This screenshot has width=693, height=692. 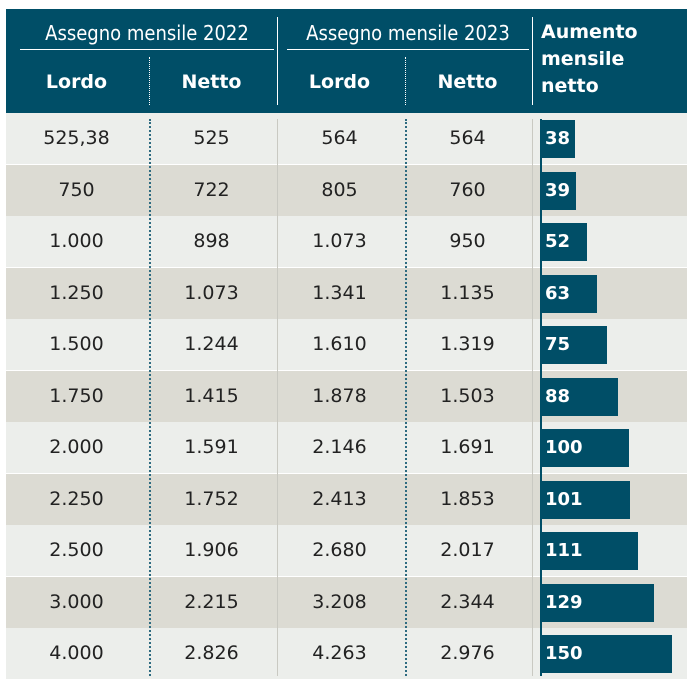 What do you see at coordinates (607, 654) in the screenshot?
I see `increase-bar: 150` at bounding box center [607, 654].